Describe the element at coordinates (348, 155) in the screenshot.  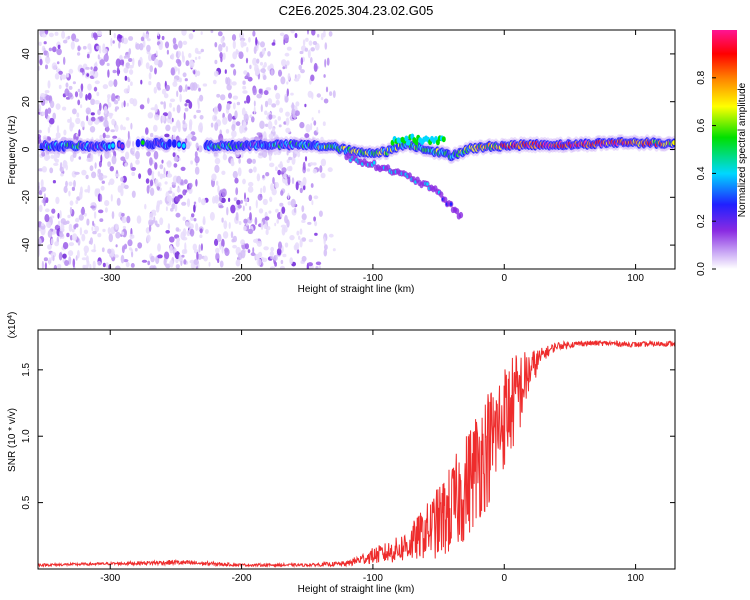
I see `branch-outer` at that location.